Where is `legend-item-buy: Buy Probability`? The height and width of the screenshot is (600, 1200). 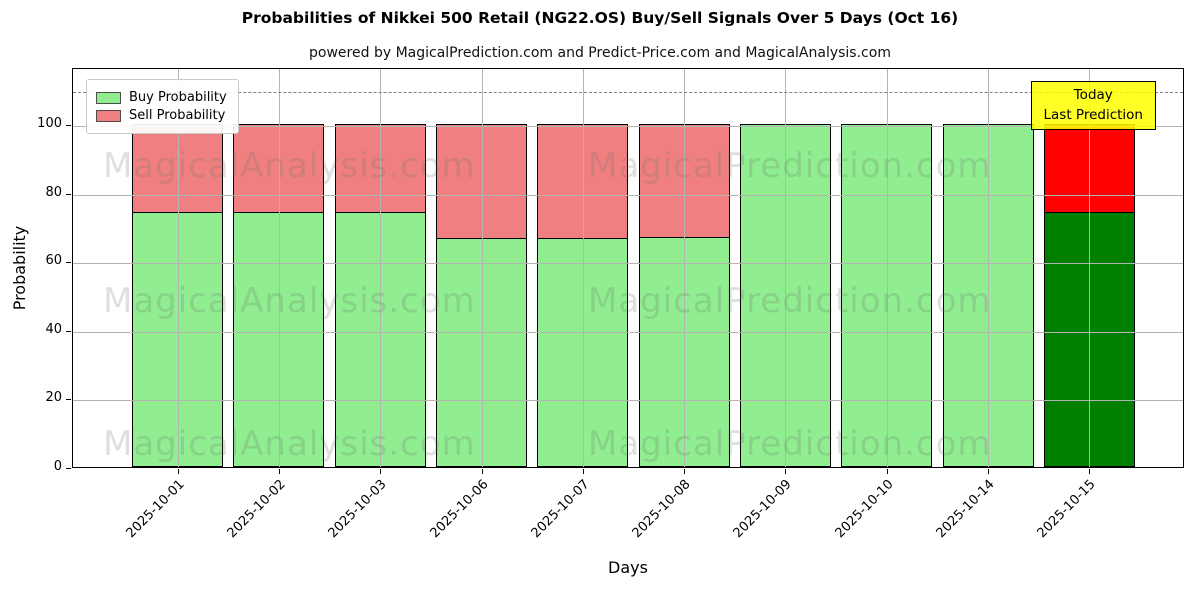
legend-item-buy: Buy Probability is located at coordinates (161, 97).